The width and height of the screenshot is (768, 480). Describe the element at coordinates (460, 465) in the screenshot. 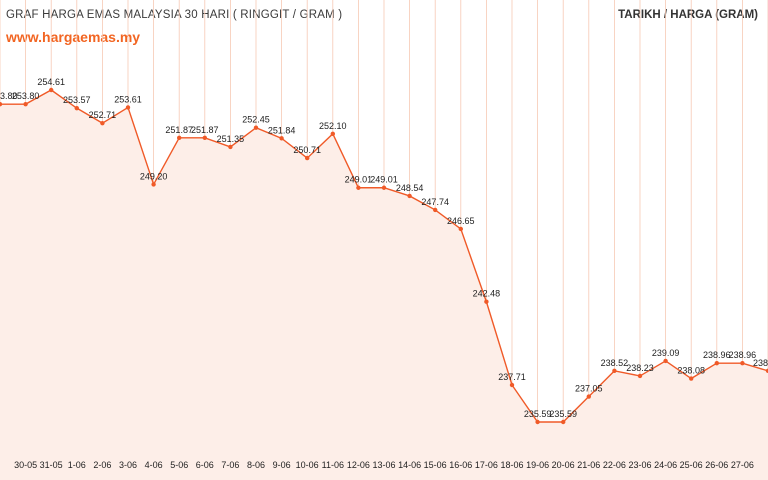

I see `x-tick-label: 16-06` at that location.